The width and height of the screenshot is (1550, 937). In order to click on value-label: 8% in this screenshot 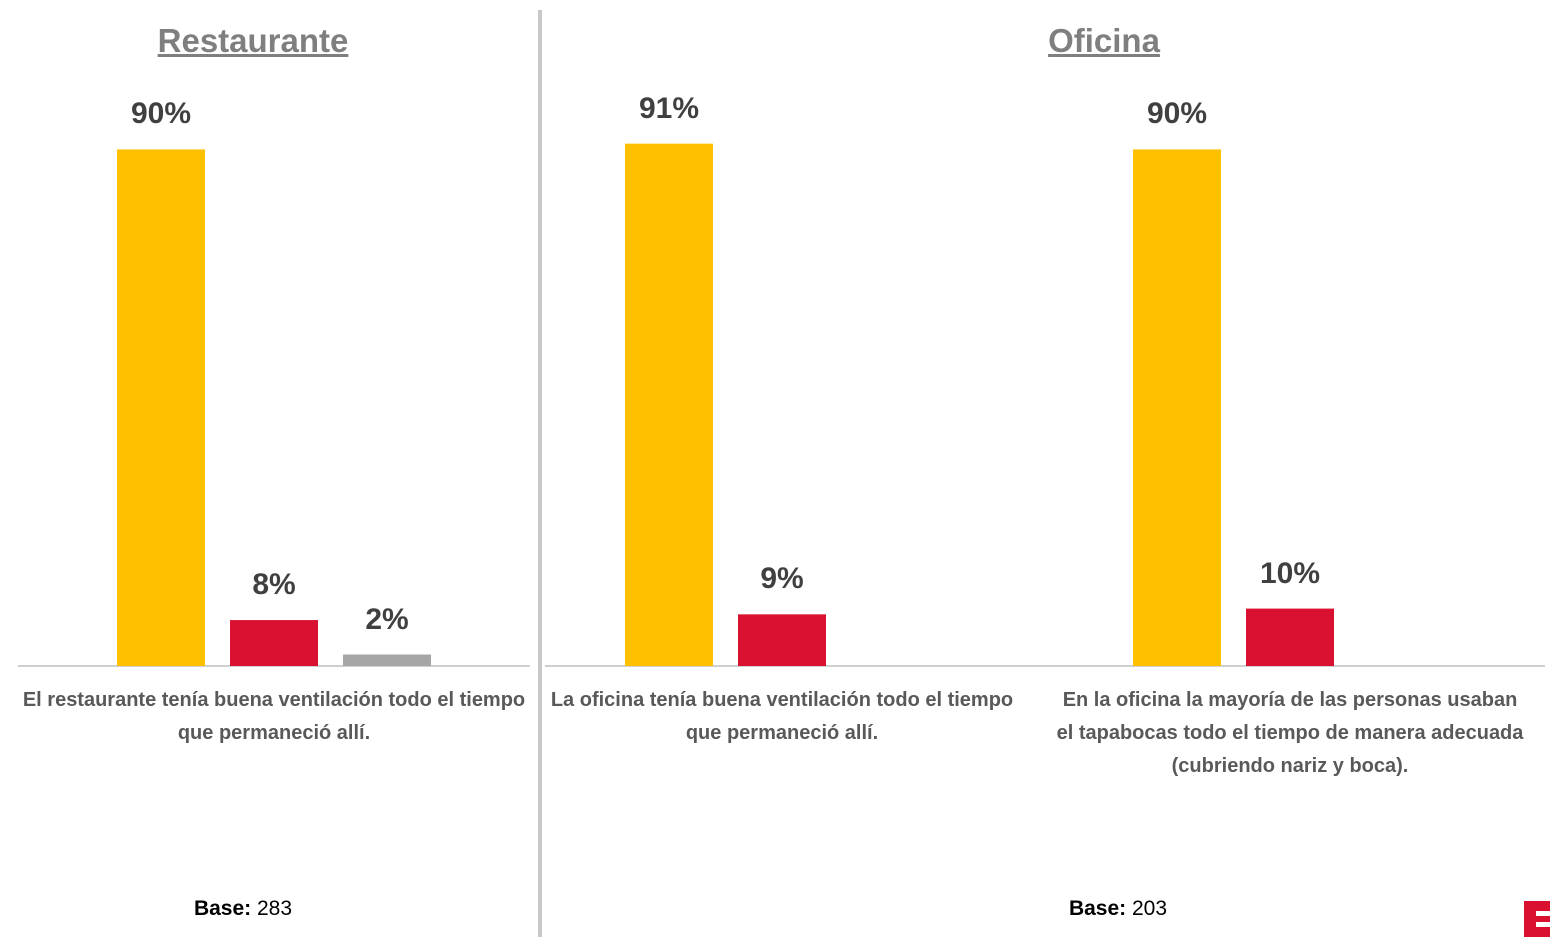, I will do `click(274, 585)`.